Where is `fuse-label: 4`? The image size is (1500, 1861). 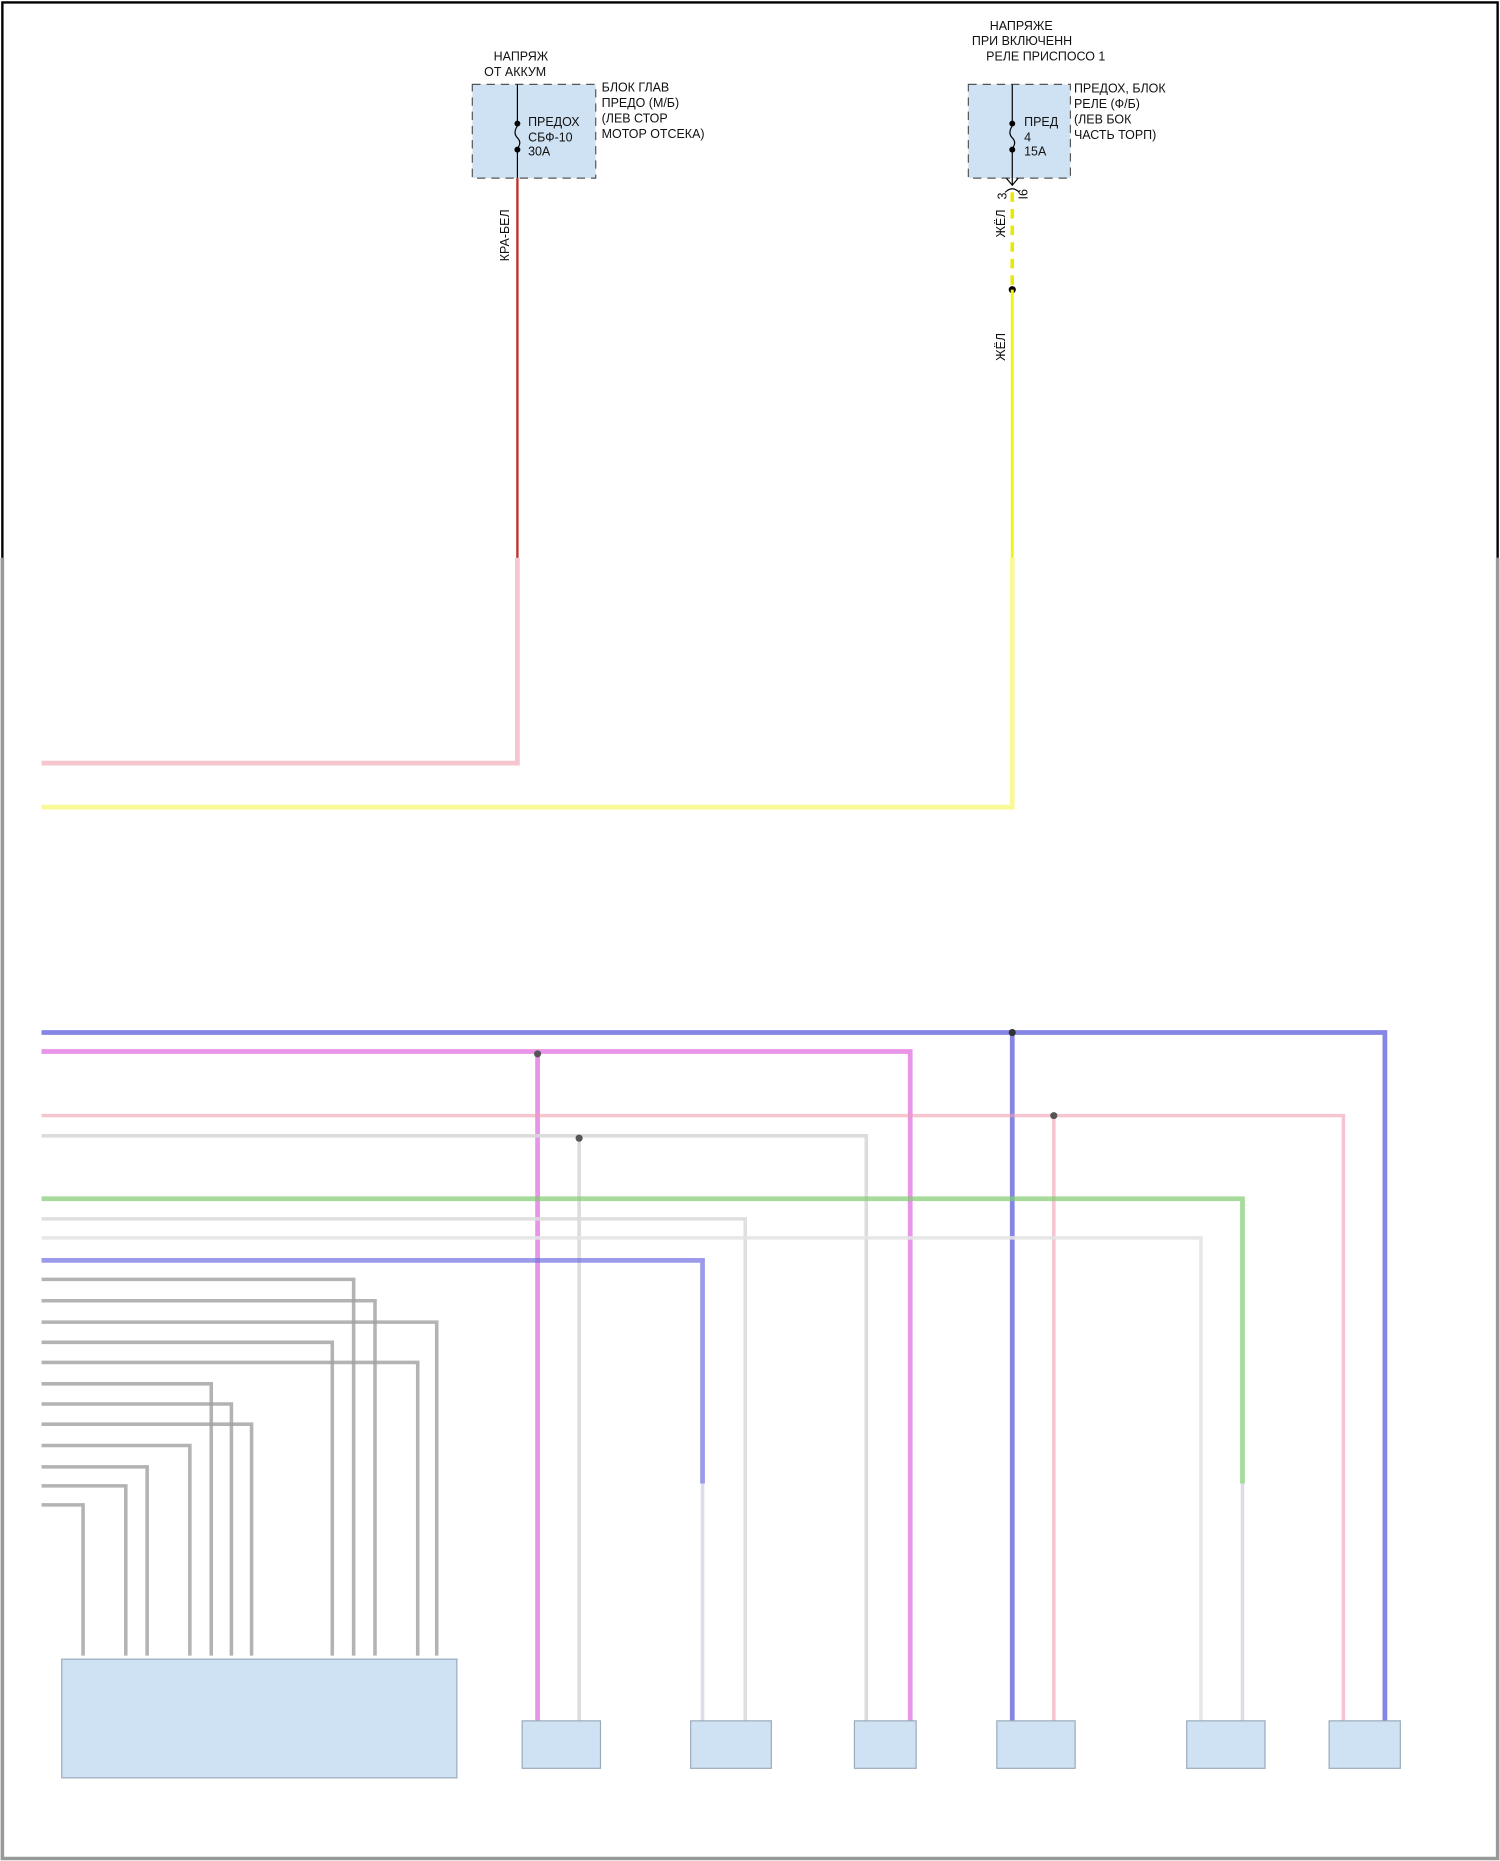
fuse-label: 4 is located at coordinates (1027, 137).